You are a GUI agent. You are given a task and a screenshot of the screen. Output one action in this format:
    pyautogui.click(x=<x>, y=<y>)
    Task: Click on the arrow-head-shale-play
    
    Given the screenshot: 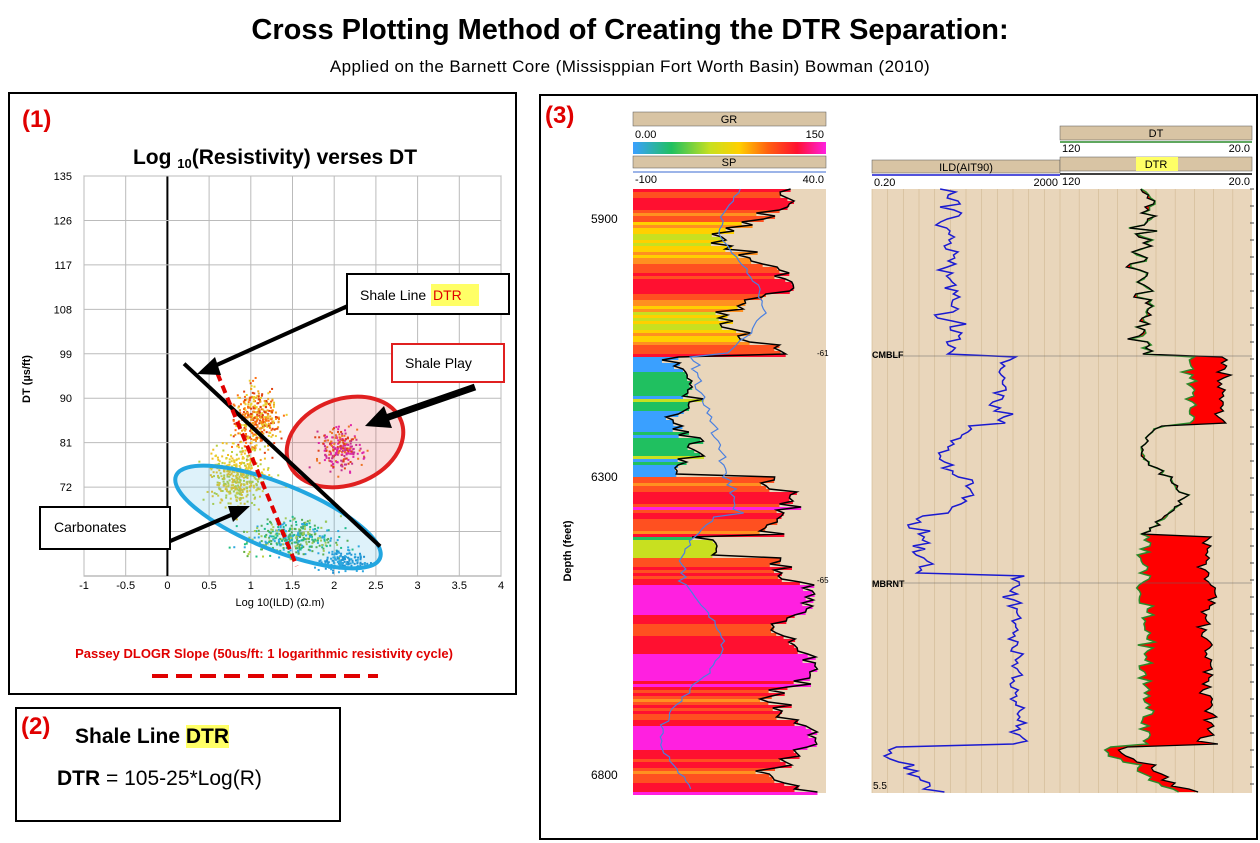 What is the action you would take?
    pyautogui.click(x=378, y=417)
    